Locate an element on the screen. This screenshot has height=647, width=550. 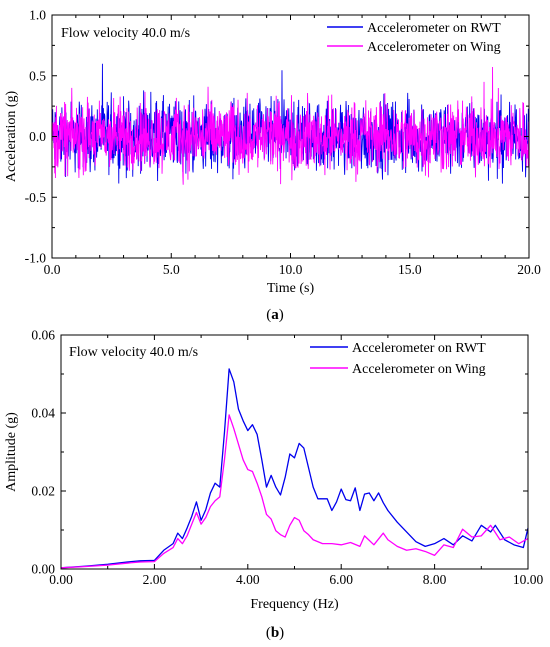
y-tick-label: 0.0 is located at coordinates (37, 136).